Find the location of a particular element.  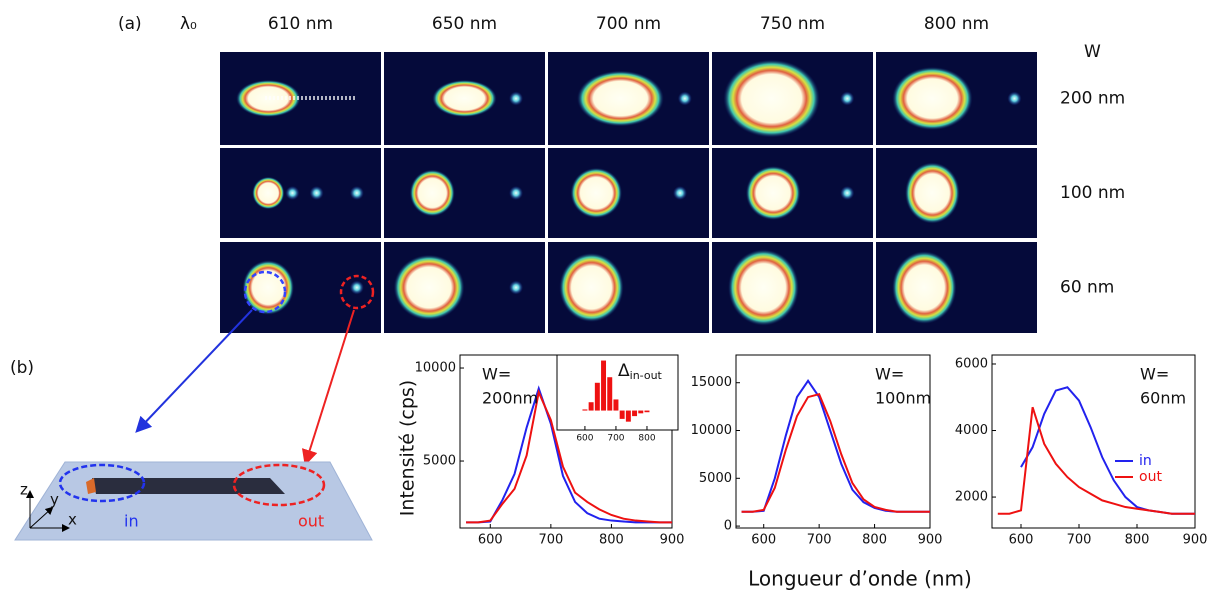

lambda-label: λ₀ is located at coordinates (188, 24).